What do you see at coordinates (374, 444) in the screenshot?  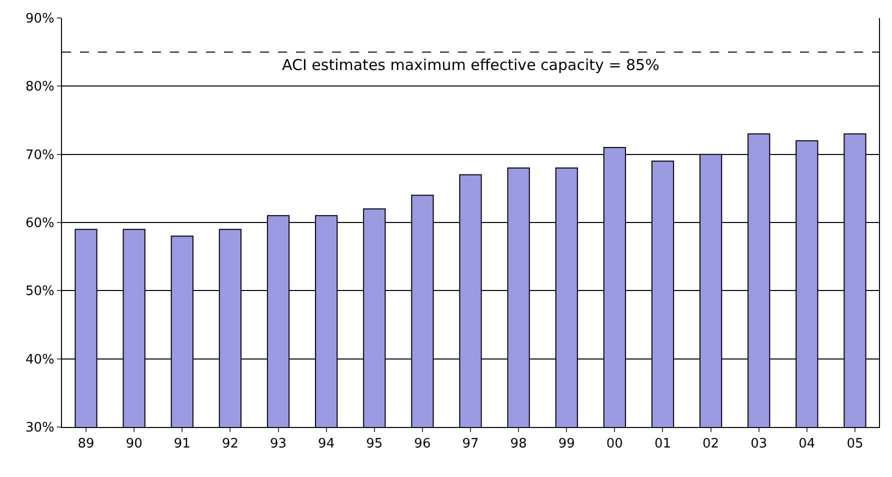 I see `x-tick-label: 95` at bounding box center [374, 444].